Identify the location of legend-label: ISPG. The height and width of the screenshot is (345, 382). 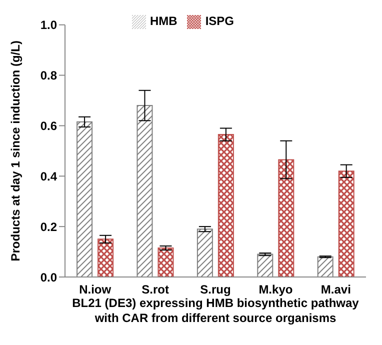
(219, 21).